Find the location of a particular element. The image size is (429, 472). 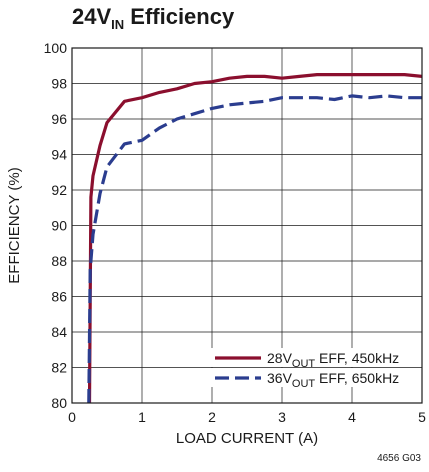

y-tick-labels: 80 82 84 86 88 90 92 94 96 98 100 is located at coordinates (56, 225).